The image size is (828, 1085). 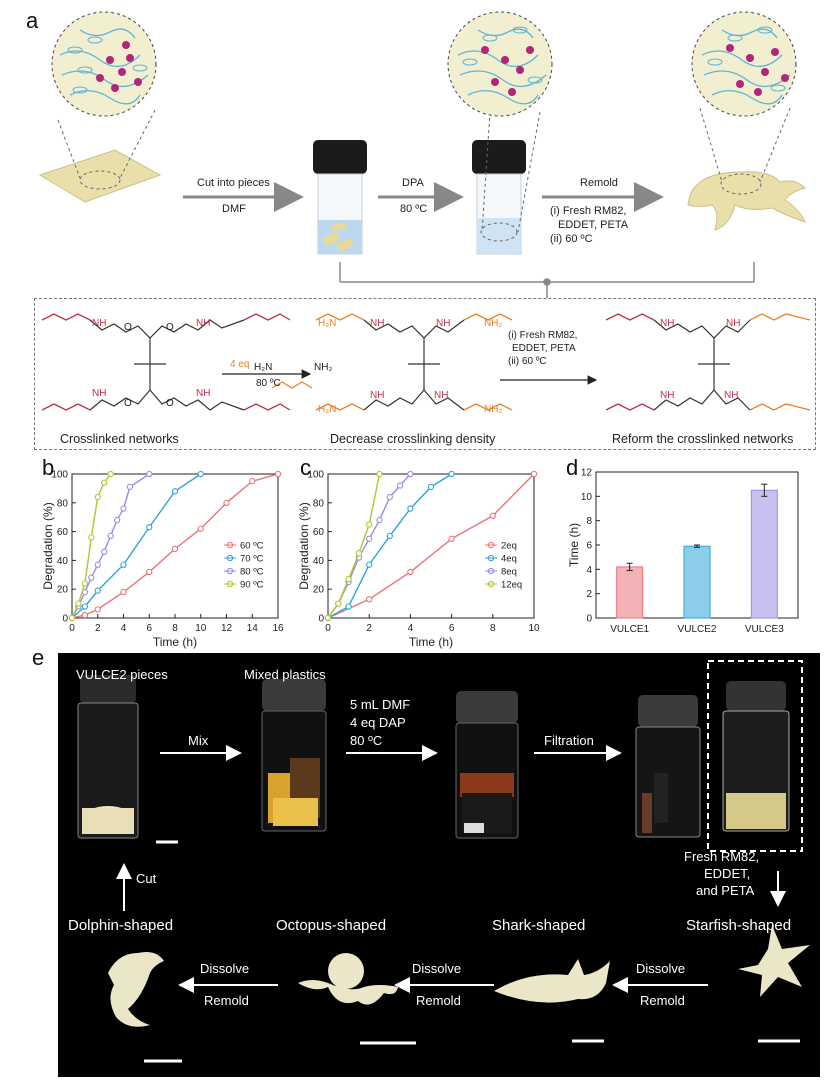 I want to click on diamine-h2n: H₂N, so click(x=263, y=367).